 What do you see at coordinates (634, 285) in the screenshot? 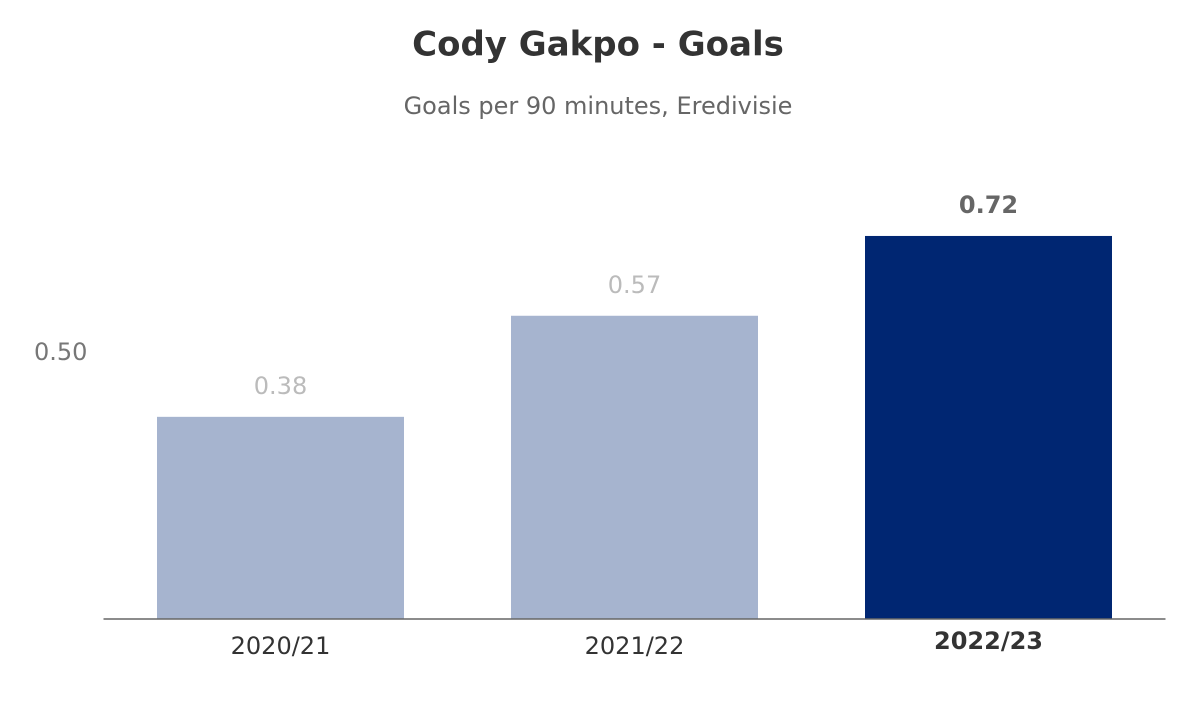
I see `value-label: 0.57` at bounding box center [634, 285].